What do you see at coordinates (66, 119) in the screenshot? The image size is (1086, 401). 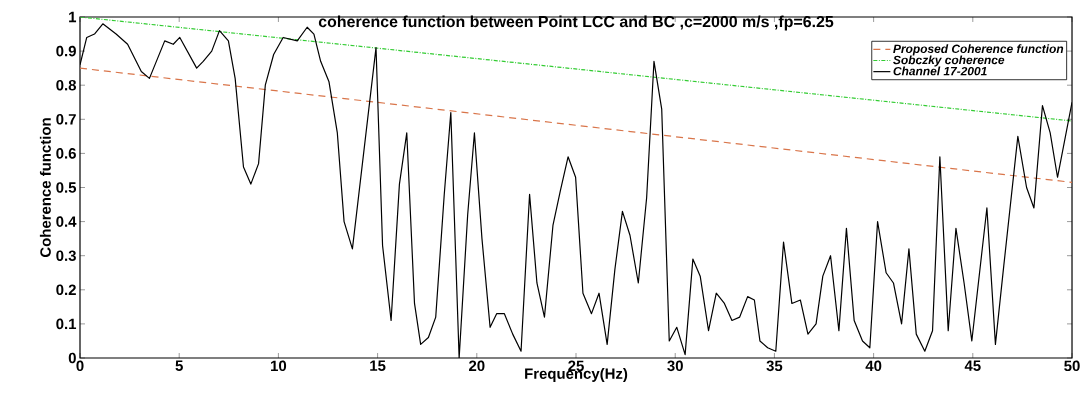 I see `y-tick-label: 0.7` at bounding box center [66, 119].